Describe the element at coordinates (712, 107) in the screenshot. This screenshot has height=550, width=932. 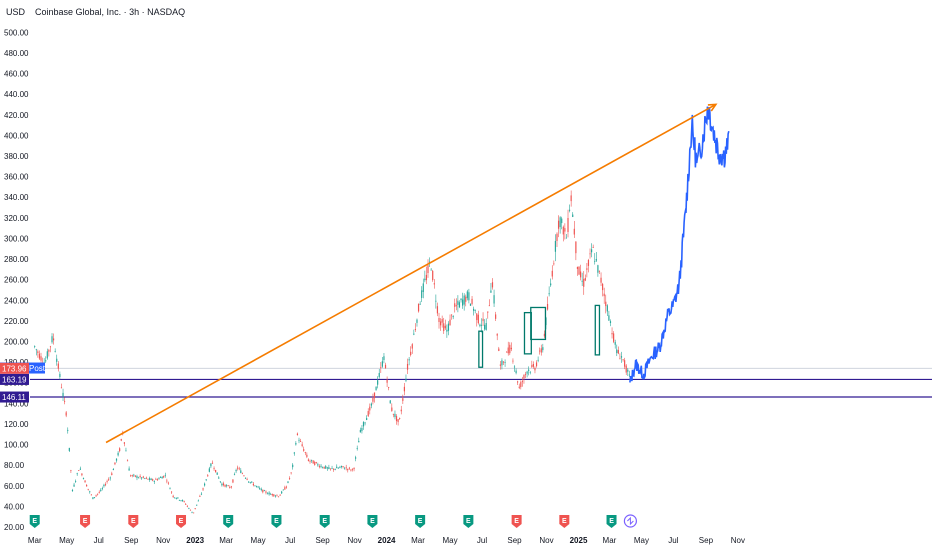
I see `trendline-arrowhead` at that location.